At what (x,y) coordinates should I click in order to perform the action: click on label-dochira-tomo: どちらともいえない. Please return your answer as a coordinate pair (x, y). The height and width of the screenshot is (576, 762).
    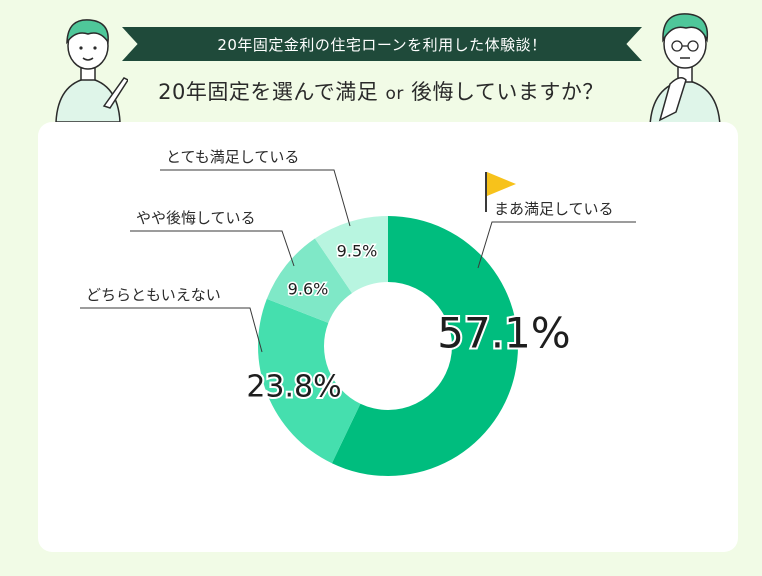
    Looking at the image, I should click on (153, 295).